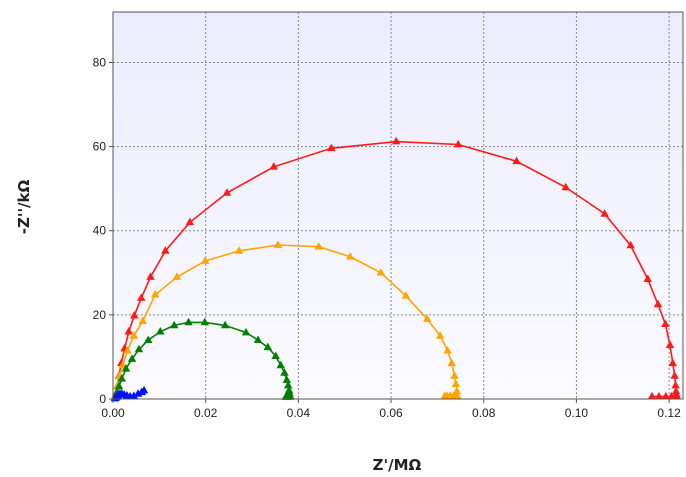 This screenshot has width=686, height=477. Describe the element at coordinates (24, 207) in the screenshot. I see `y-axis-title: -Z''/kΩ` at that location.